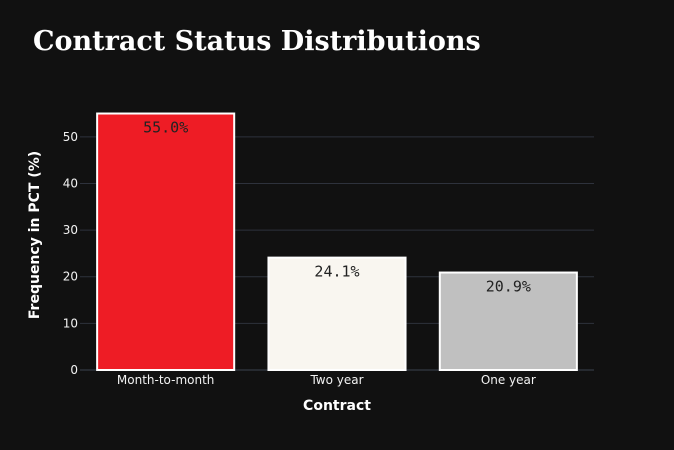 The width and height of the screenshot is (674, 450). I want to click on y-tick-label: 20, so click(70, 277).